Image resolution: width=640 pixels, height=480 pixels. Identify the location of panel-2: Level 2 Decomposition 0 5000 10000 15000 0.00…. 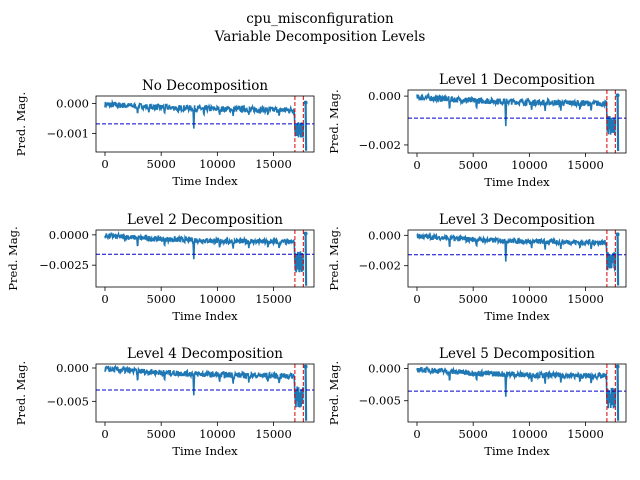
(160, 267).